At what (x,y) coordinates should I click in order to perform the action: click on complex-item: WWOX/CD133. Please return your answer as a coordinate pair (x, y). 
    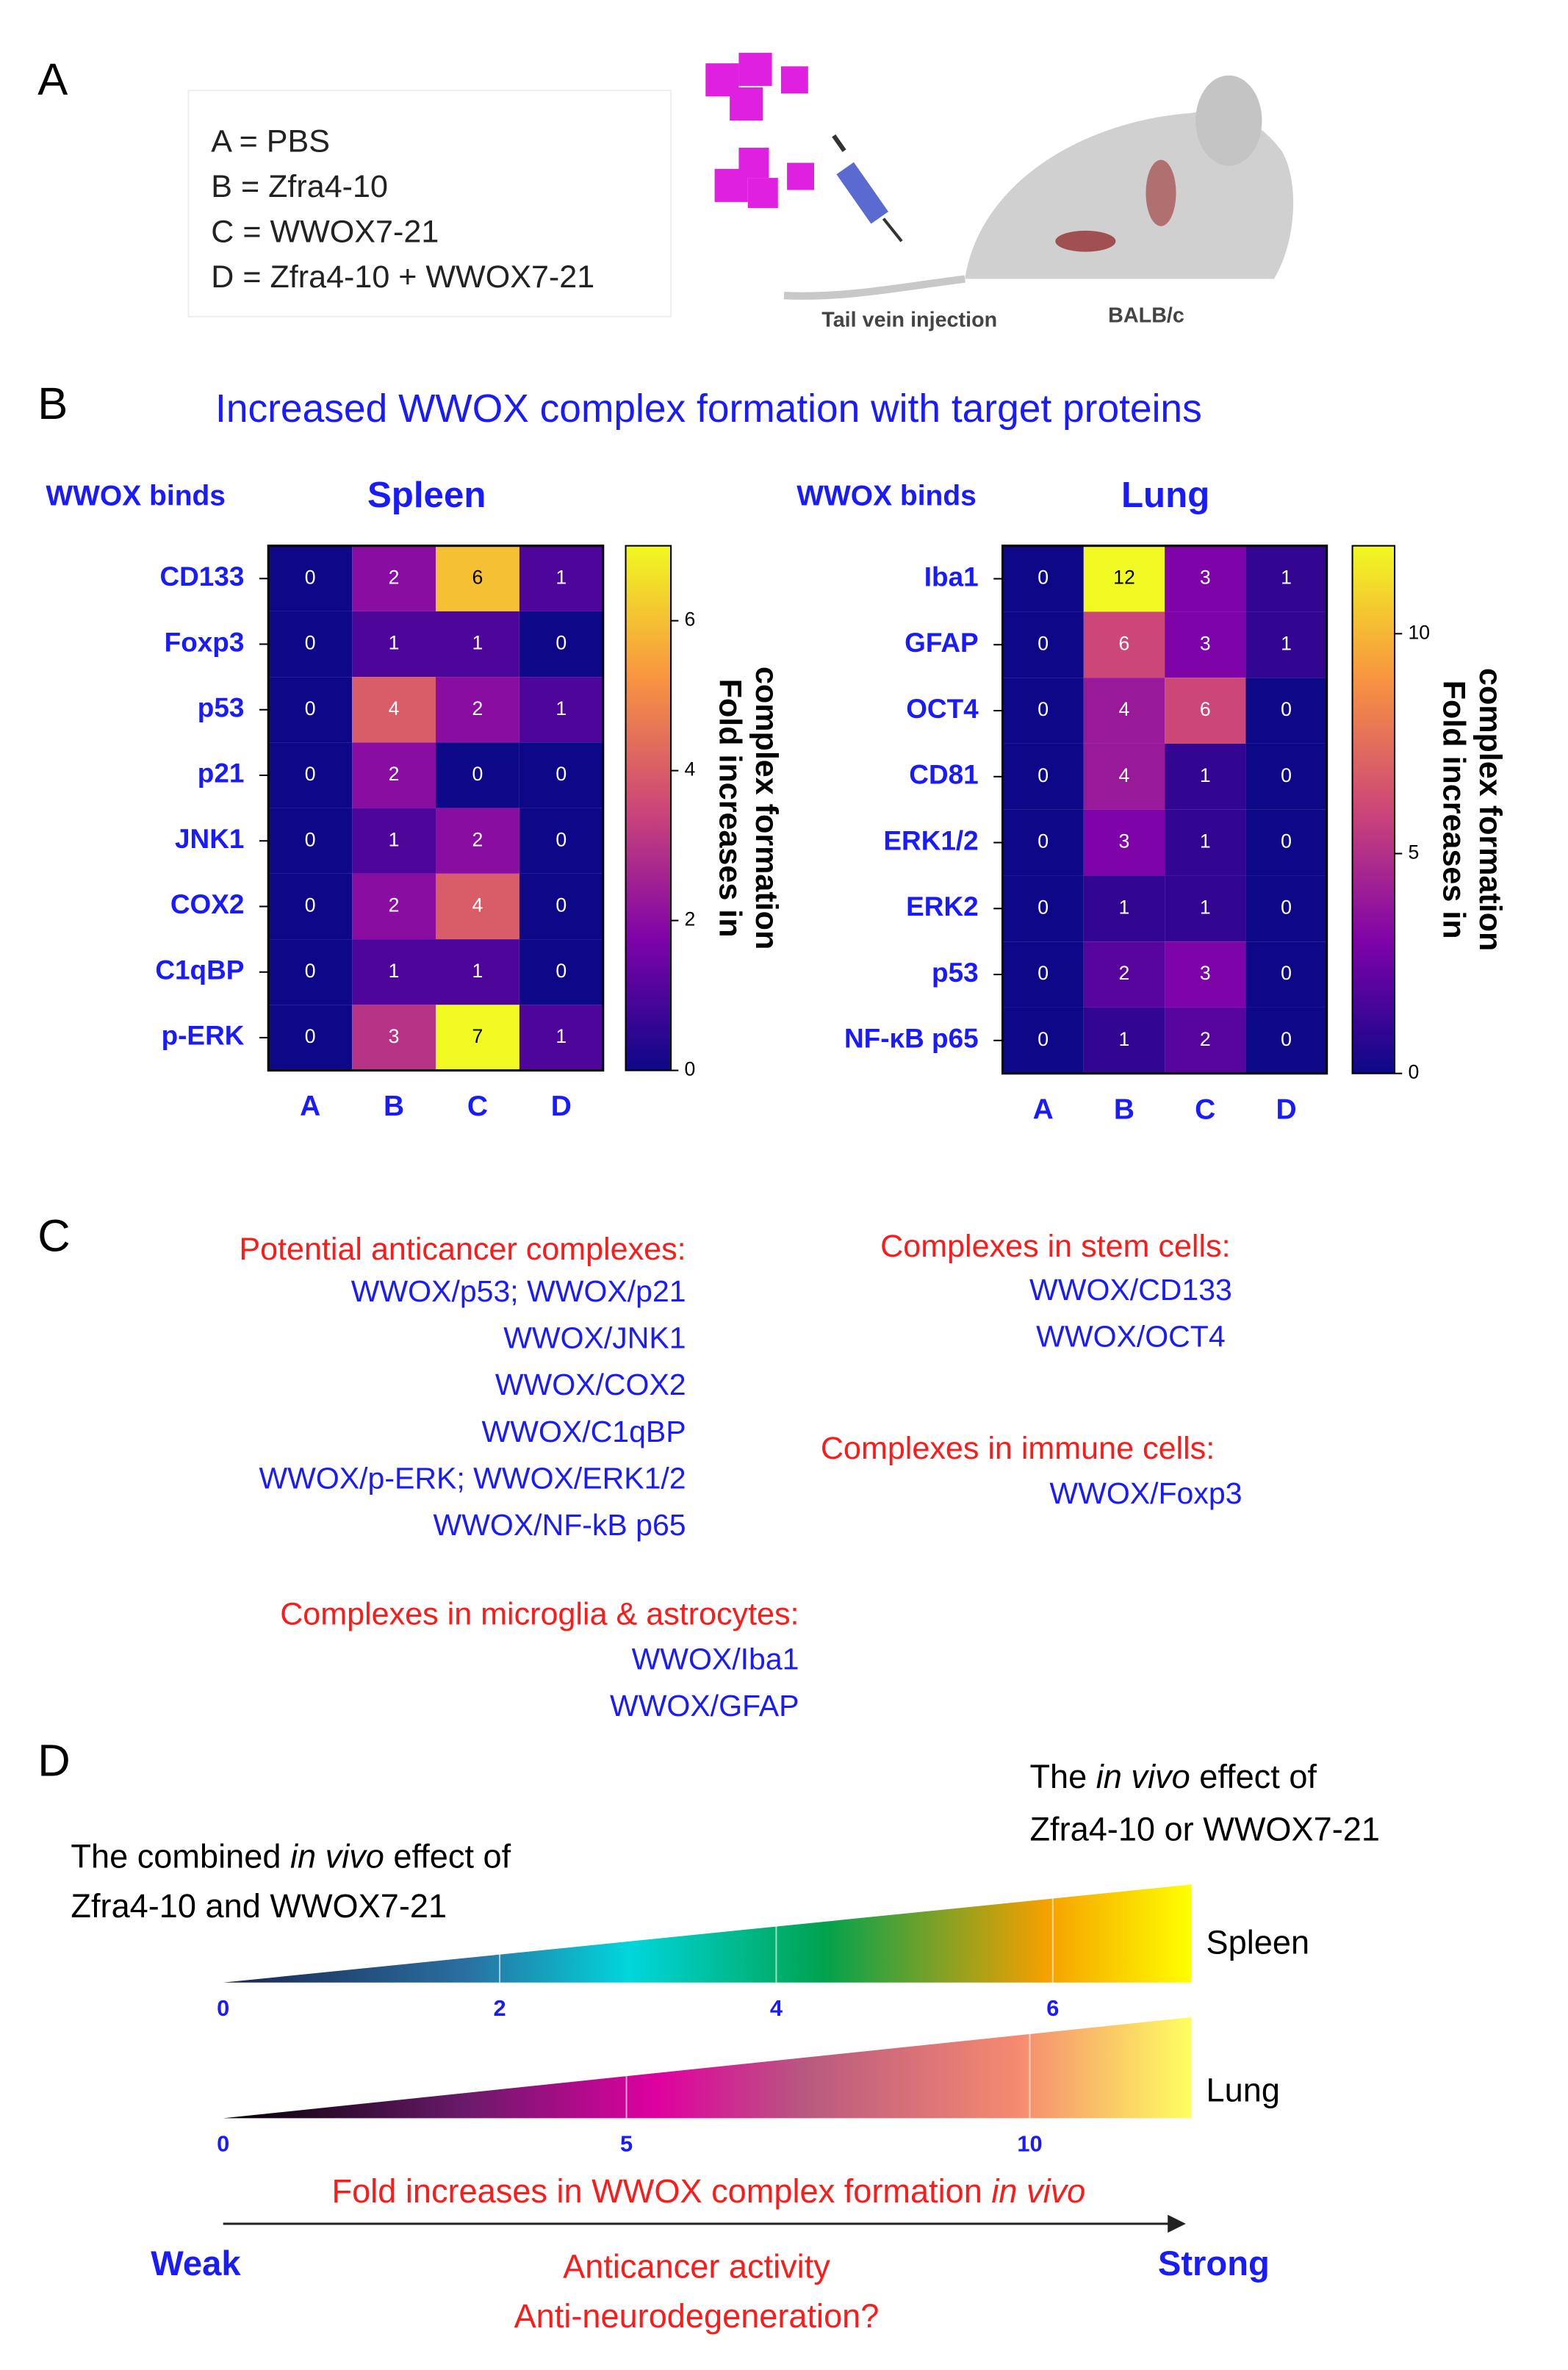
    Looking at the image, I should click on (1130, 1290).